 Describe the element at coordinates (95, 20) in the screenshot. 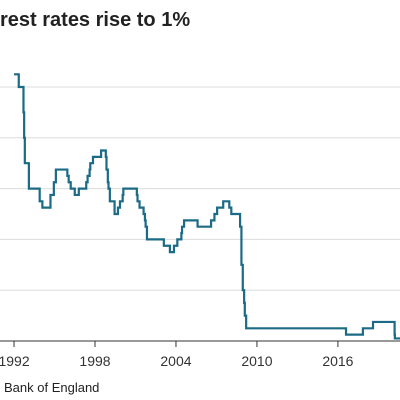

I see `chart-title: rest rates rise to 1%` at that location.